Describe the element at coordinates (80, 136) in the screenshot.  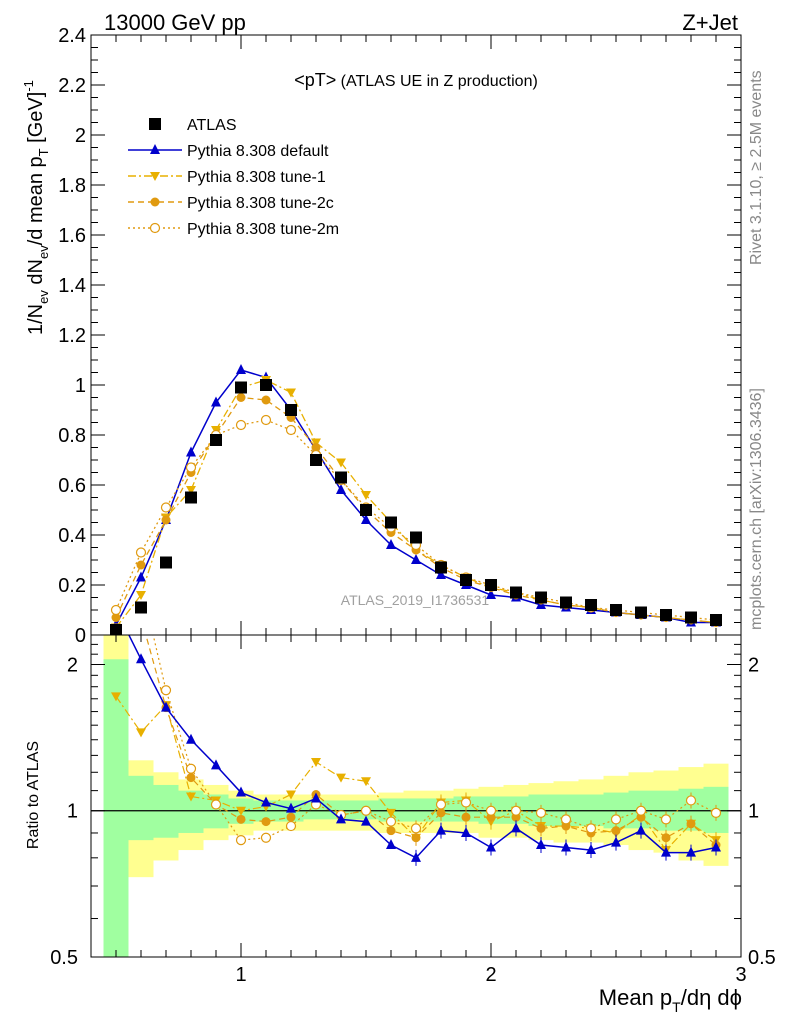
I see `y-tick-label: 2` at that location.